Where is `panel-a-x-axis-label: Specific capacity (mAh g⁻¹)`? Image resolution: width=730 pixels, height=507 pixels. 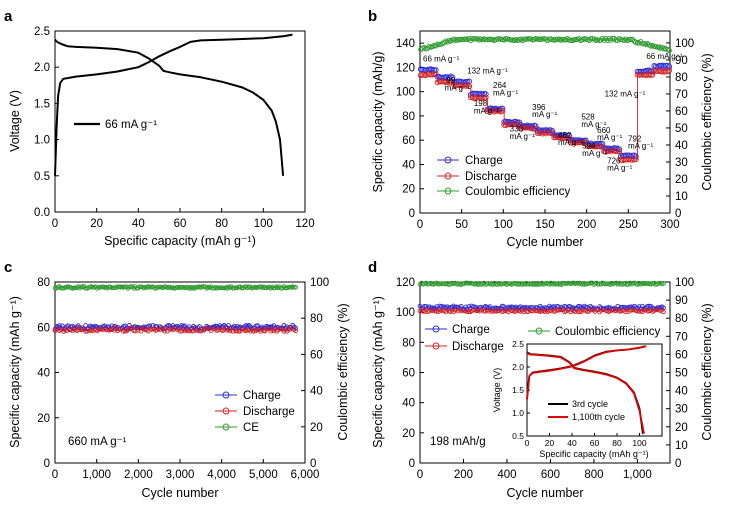 panel-a-x-axis-label: Specific capacity (mAh g⁻¹) is located at coordinates (180, 241).